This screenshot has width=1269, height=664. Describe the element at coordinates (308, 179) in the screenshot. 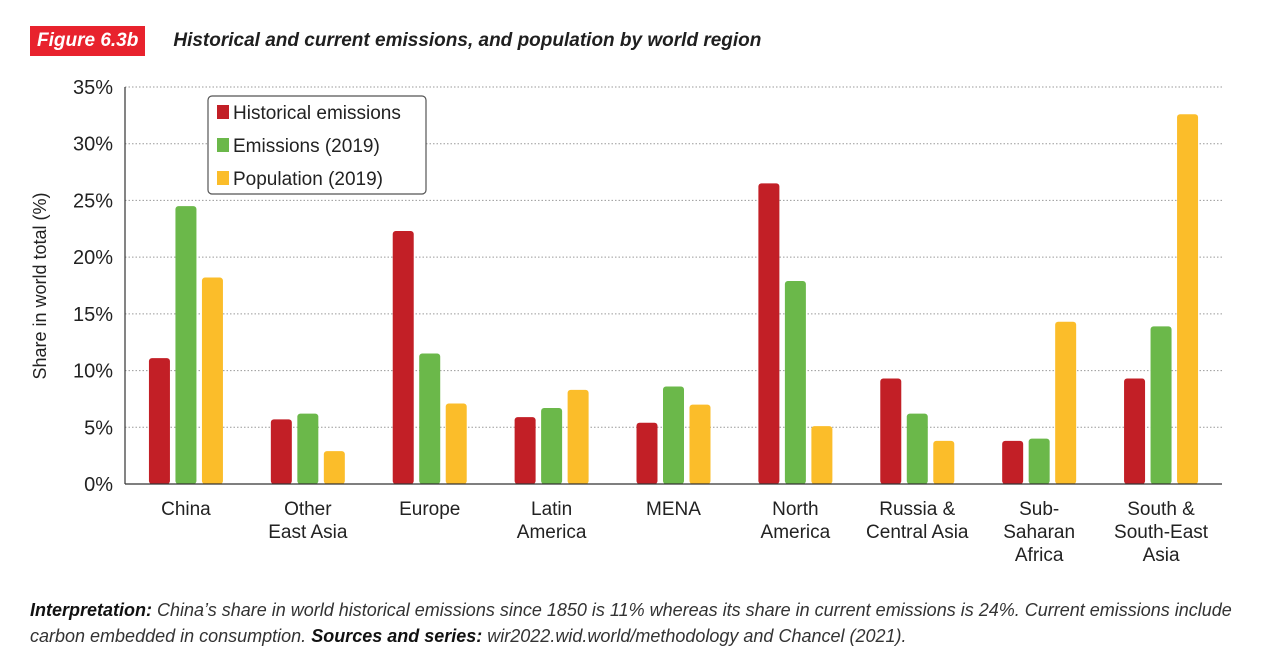

I see `legend-label: Population (2019)` at that location.